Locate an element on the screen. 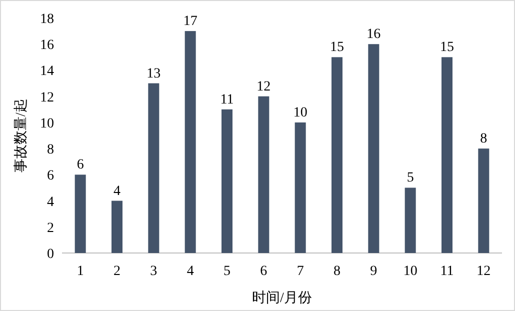 This screenshot has height=311, width=515. data-label: 17 is located at coordinates (190, 22).